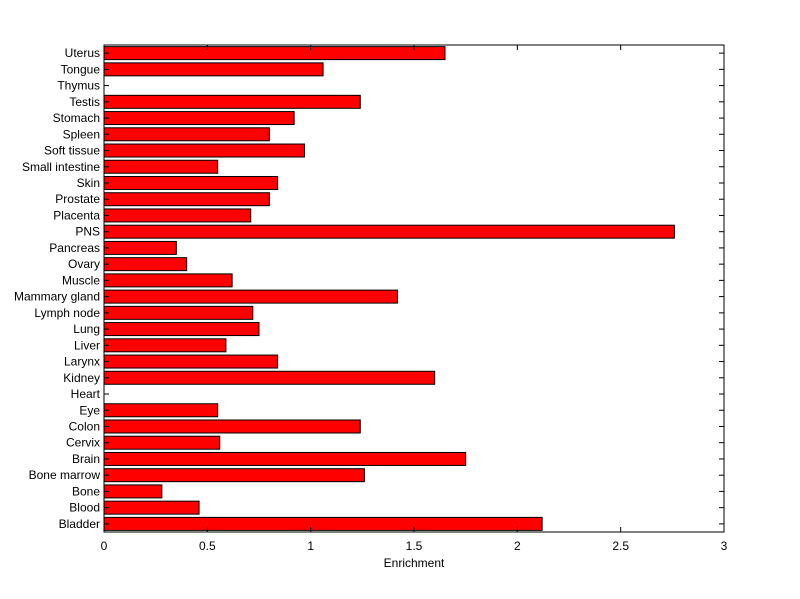  What do you see at coordinates (67, 313) in the screenshot?
I see `y-tick-label-lymph-node: Lymph node` at bounding box center [67, 313].